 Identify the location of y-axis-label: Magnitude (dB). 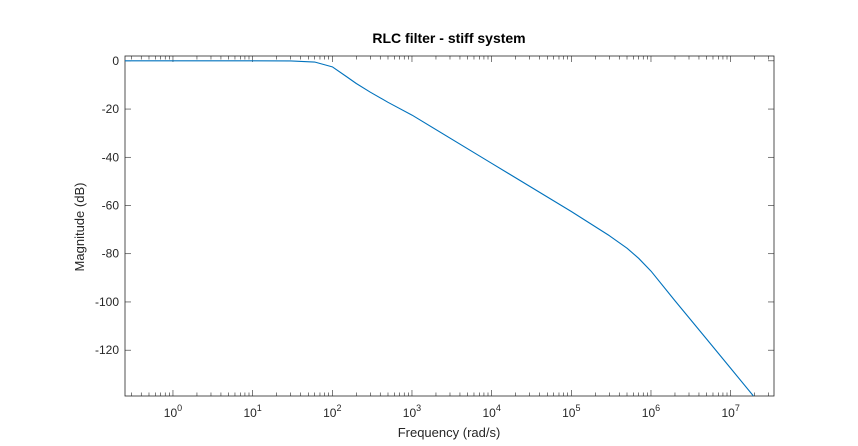
(79, 227).